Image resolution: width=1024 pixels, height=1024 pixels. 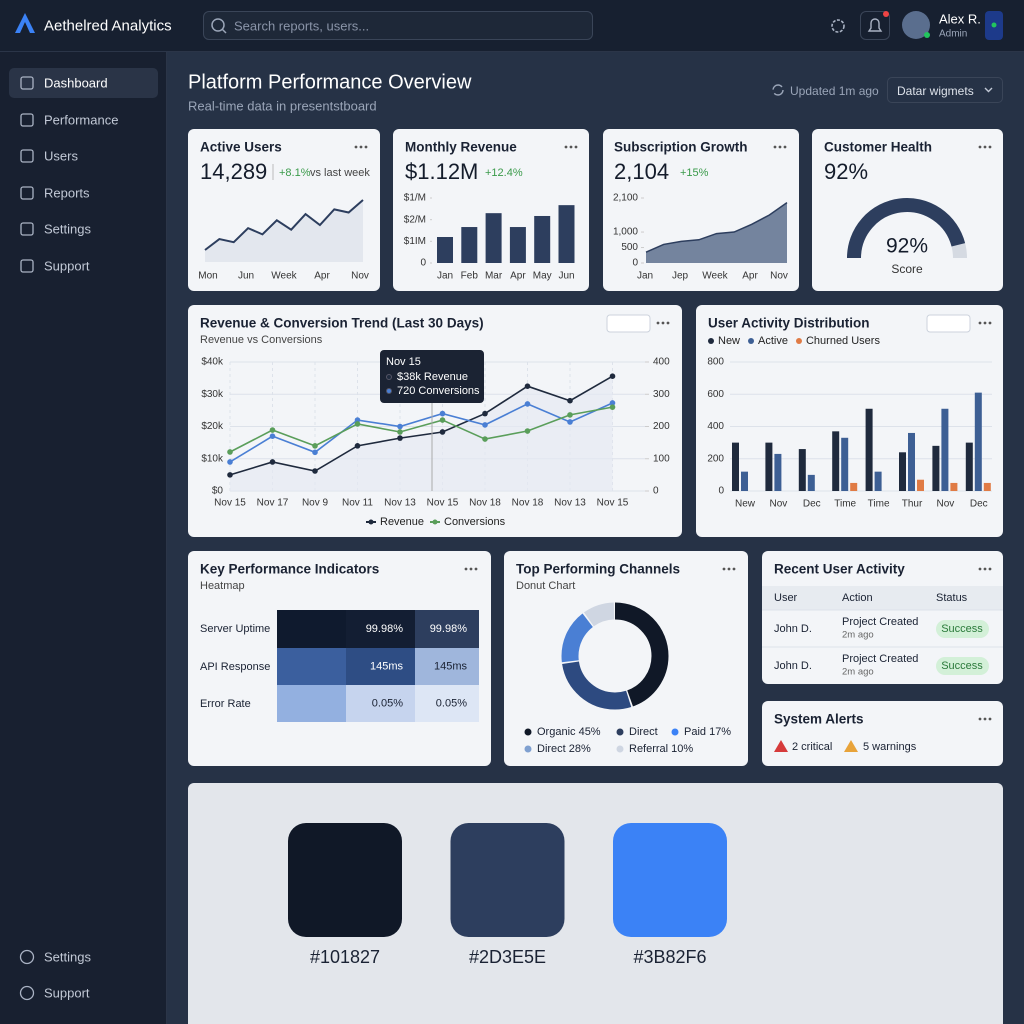 I want to click on dropdown, so click(x=945, y=90).